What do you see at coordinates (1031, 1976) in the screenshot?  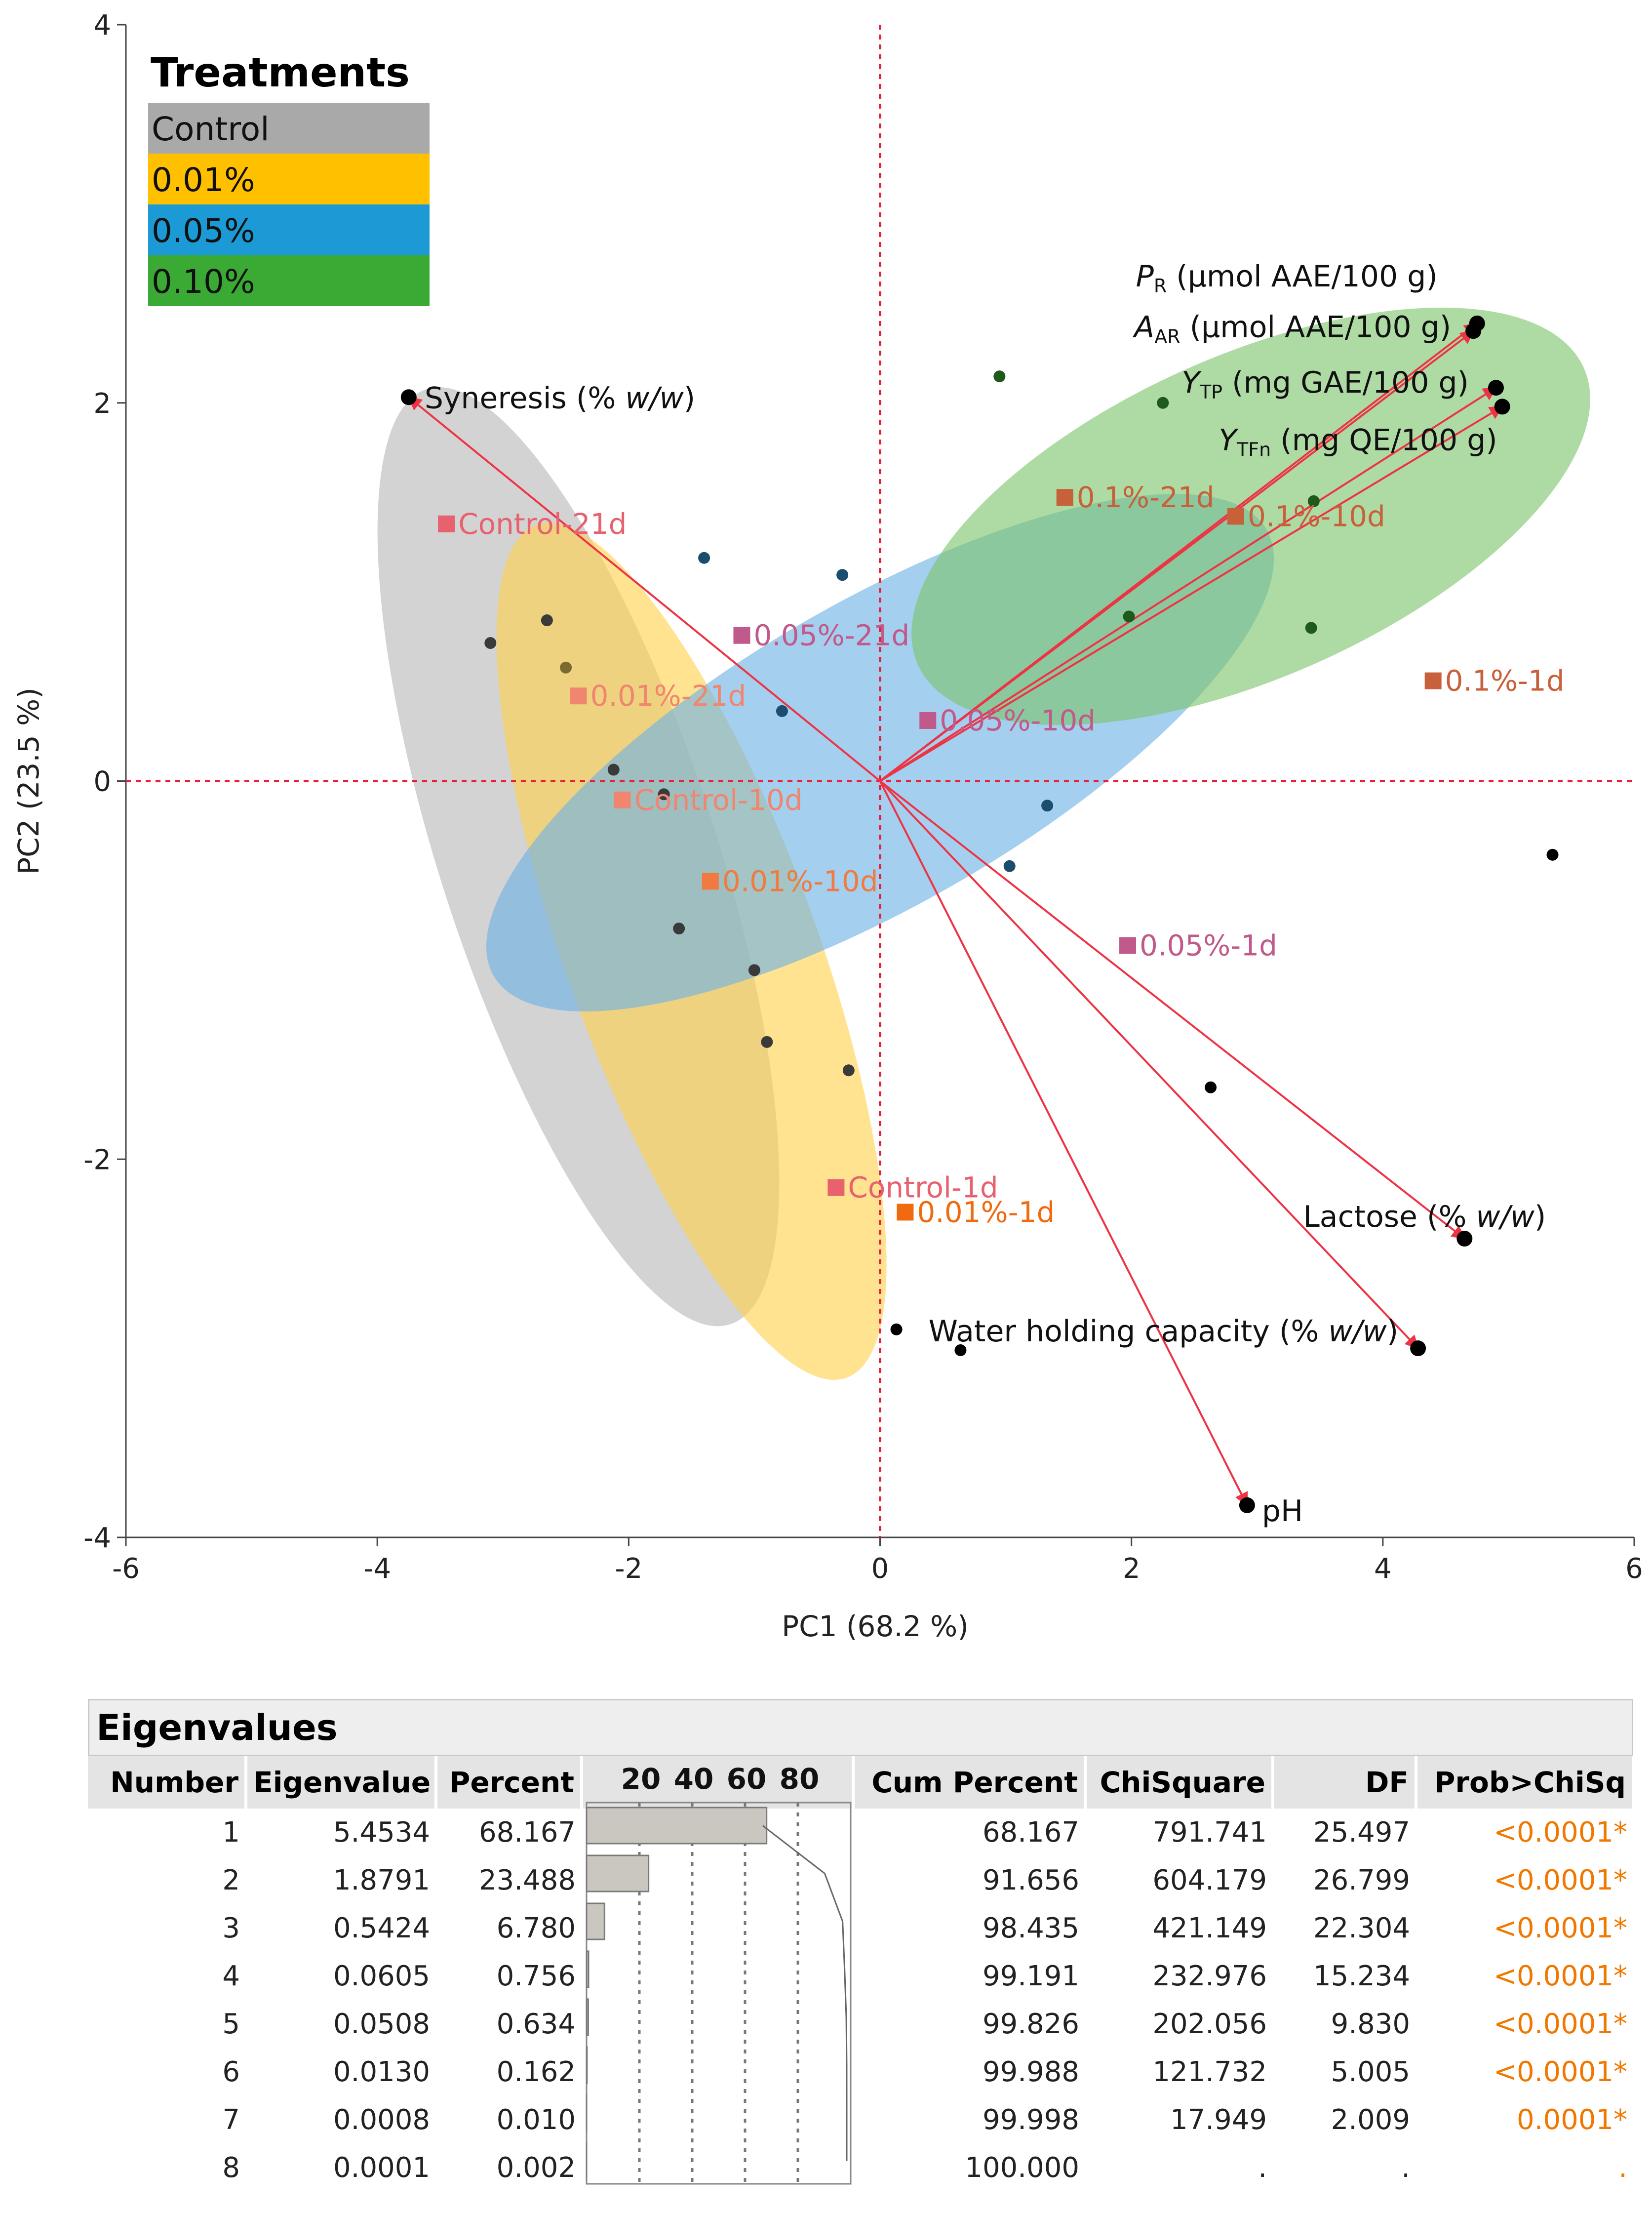 I see `cell-cum-percent: 99.191` at bounding box center [1031, 1976].